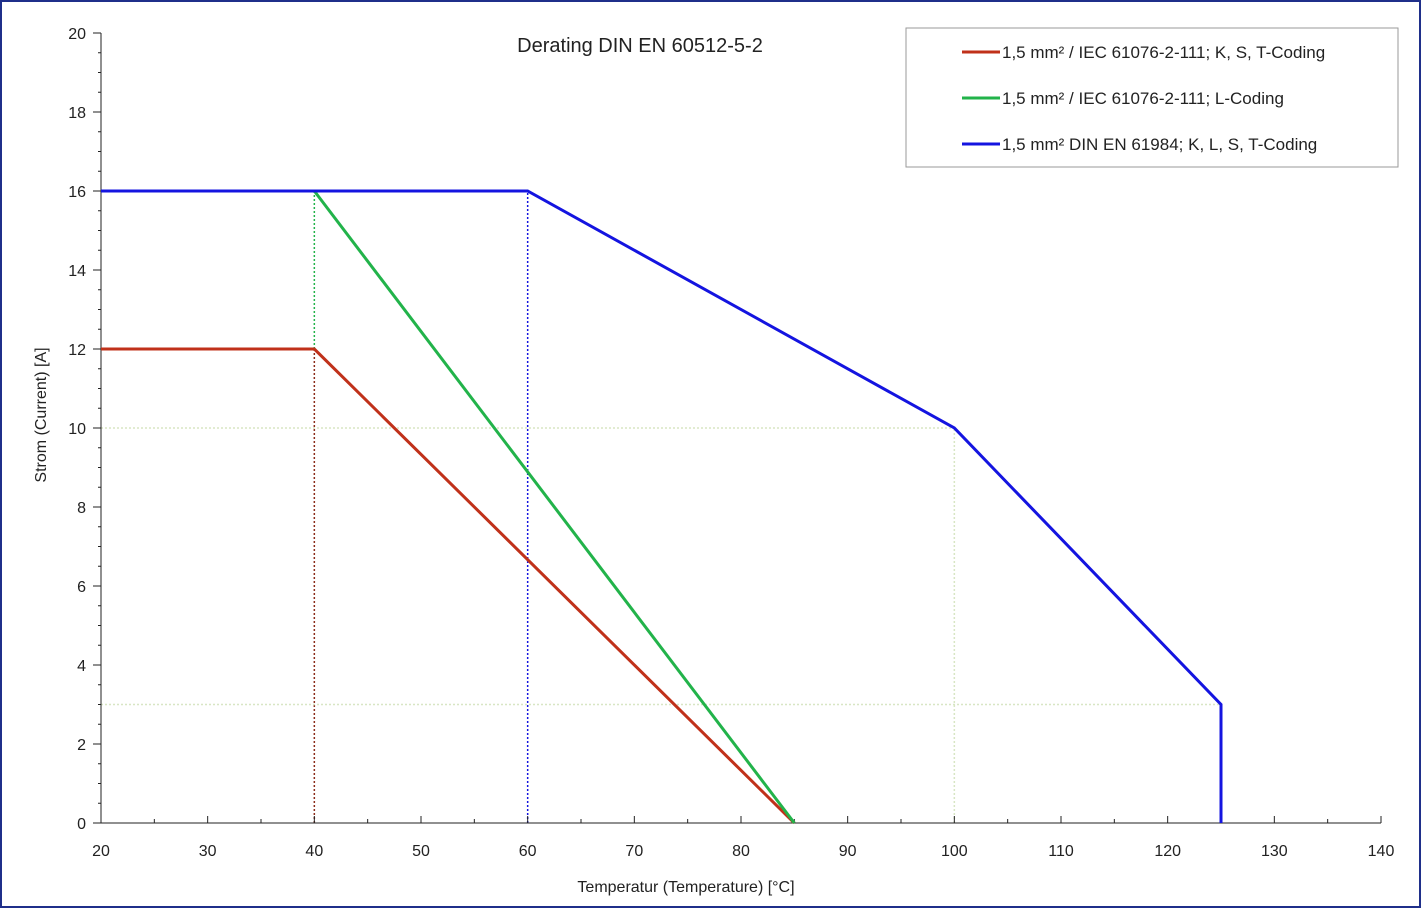 The image size is (1421, 908). What do you see at coordinates (101, 851) in the screenshot?
I see `x-tick-label: 20` at bounding box center [101, 851].